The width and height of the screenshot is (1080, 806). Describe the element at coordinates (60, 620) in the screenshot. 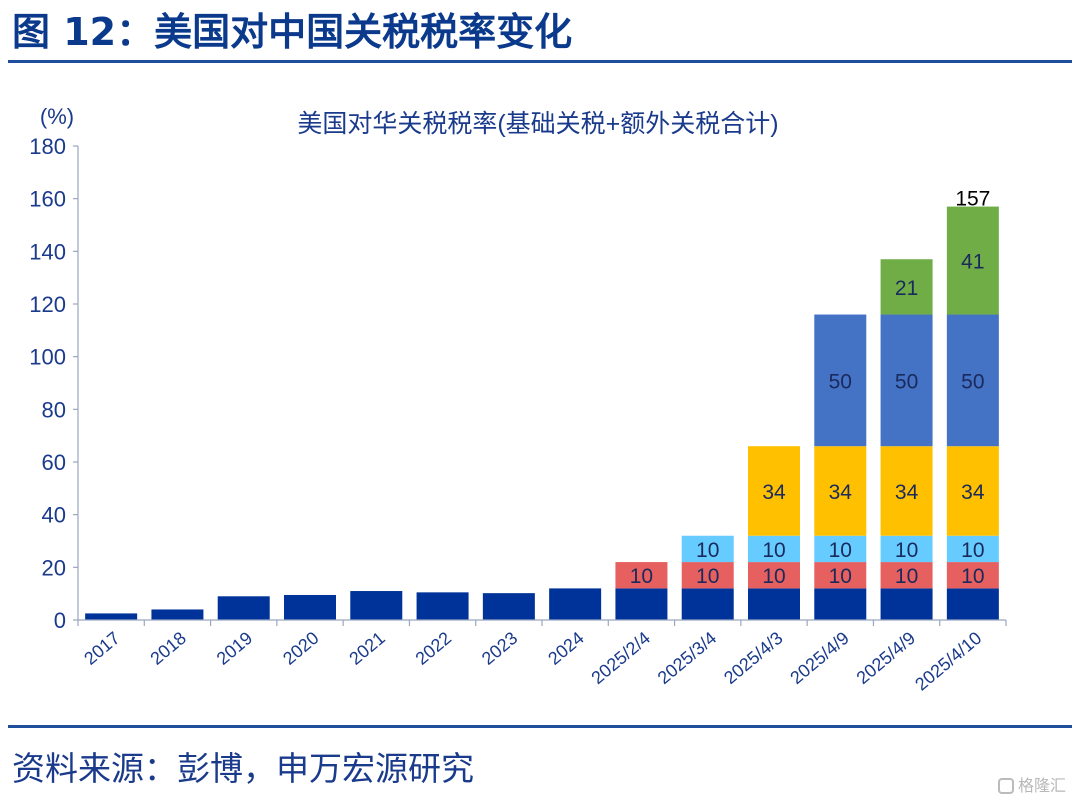

I see `y-tick-label: 0` at that location.